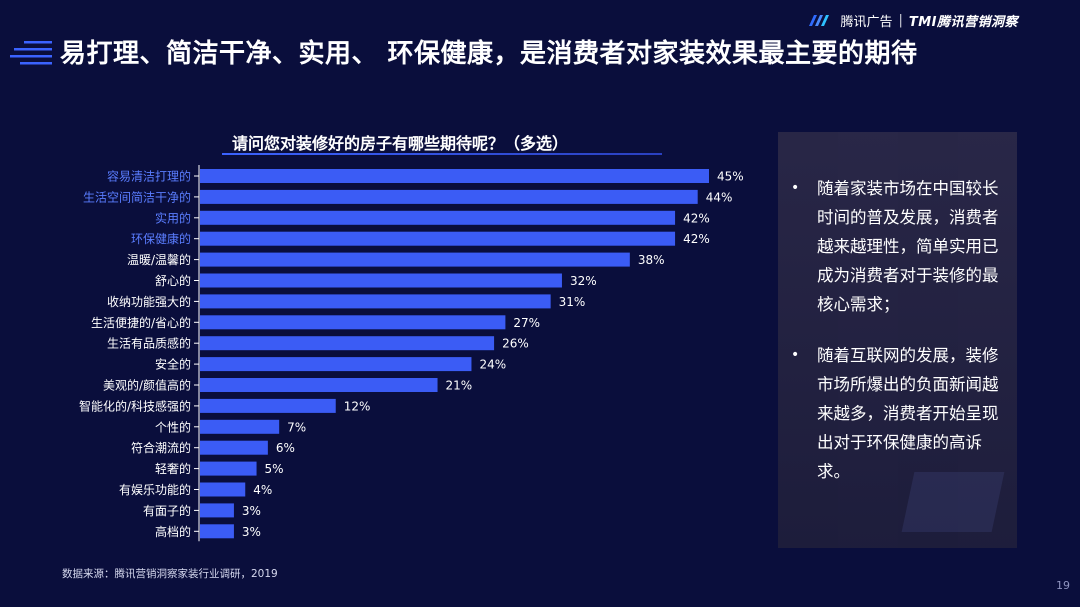  I want to click on value-label: 6%, so click(285, 448).